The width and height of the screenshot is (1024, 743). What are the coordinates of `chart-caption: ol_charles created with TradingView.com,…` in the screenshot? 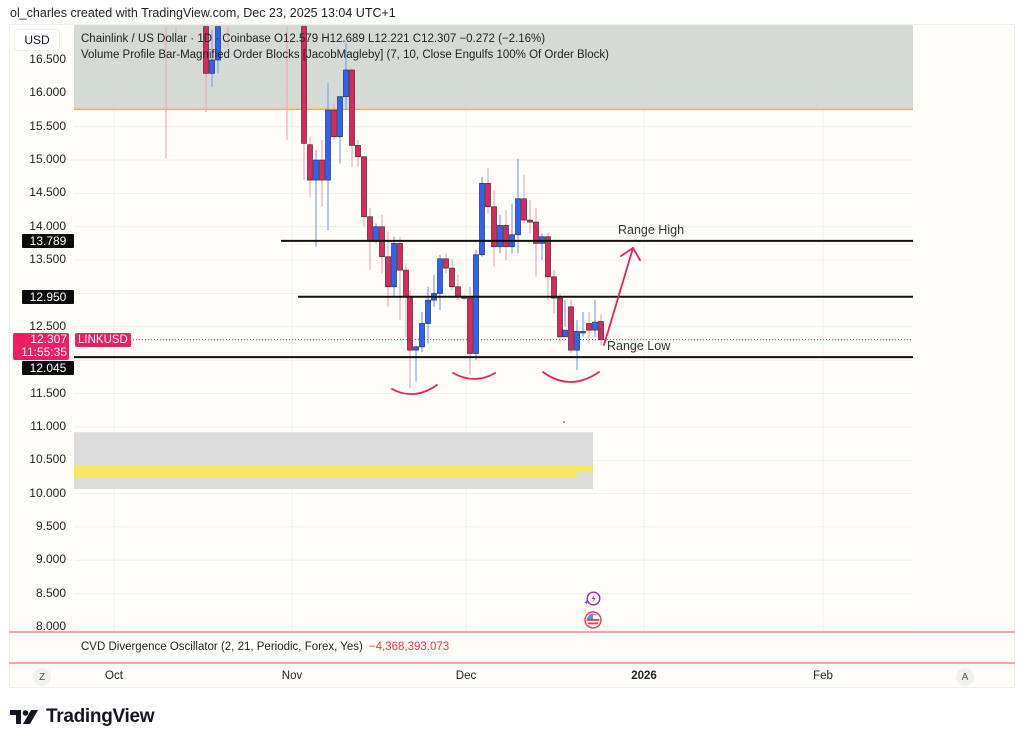 It's located at (203, 13).